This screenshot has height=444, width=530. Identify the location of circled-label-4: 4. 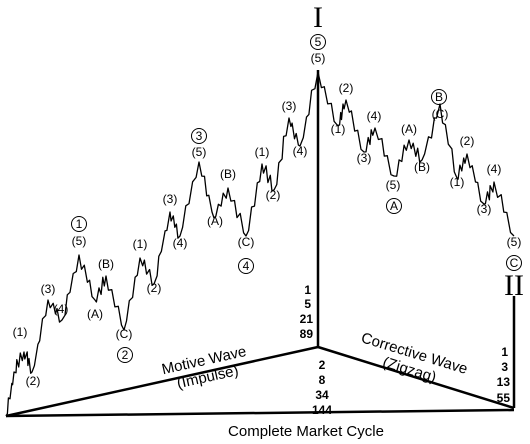
(246, 266).